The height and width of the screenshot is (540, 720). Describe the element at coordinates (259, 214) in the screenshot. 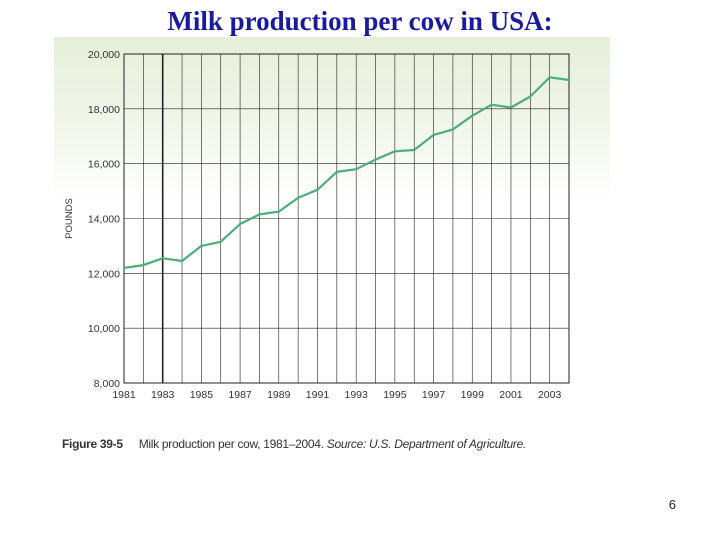

I see `data-point-1988` at that location.